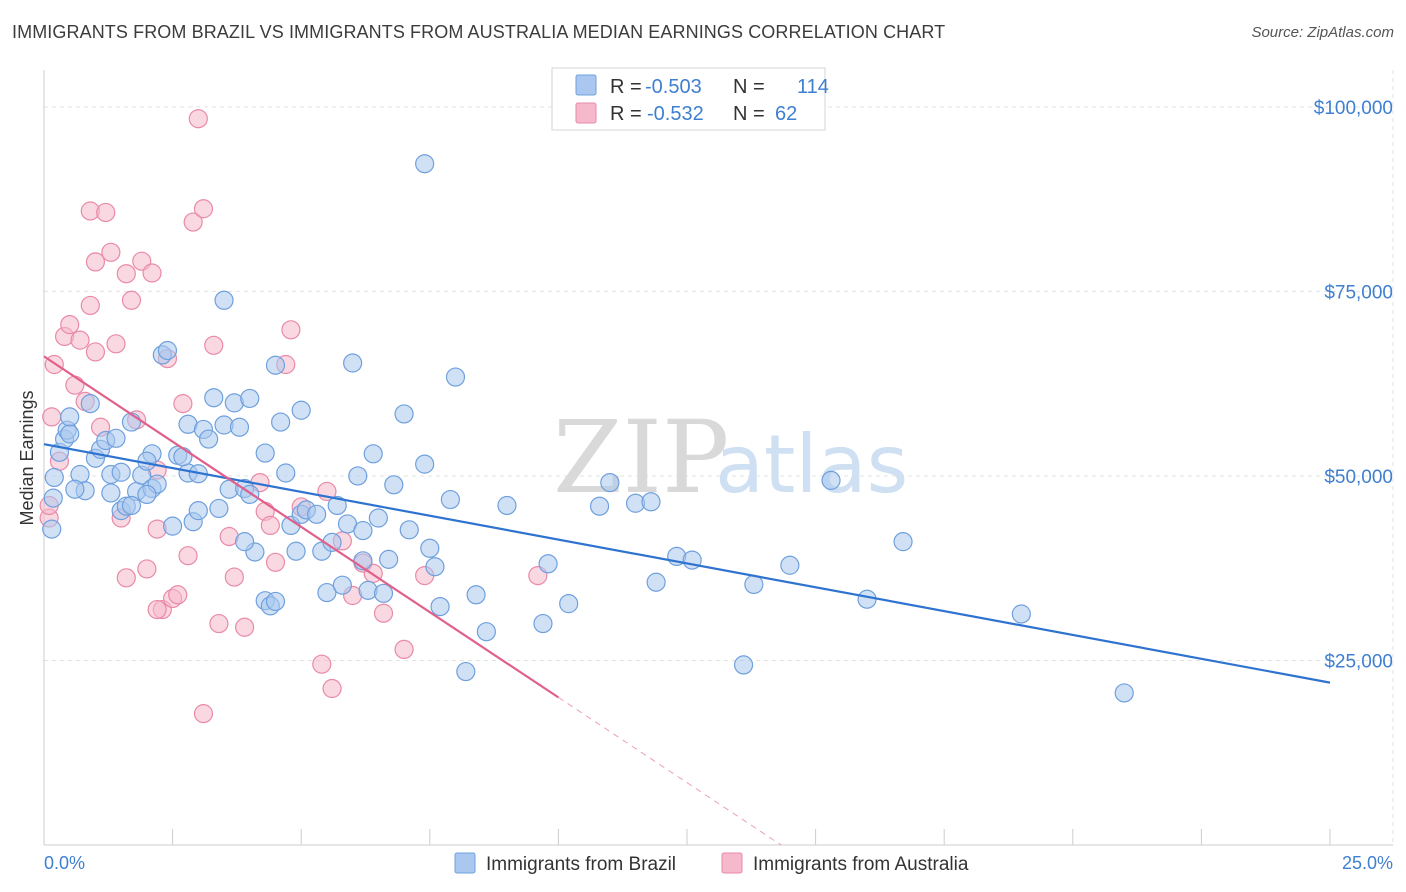 Image resolution: width=1406 pixels, height=892 pixels. What do you see at coordinates (811, 464) in the screenshot?
I see `watermark-atlas: atlas` at bounding box center [811, 464].